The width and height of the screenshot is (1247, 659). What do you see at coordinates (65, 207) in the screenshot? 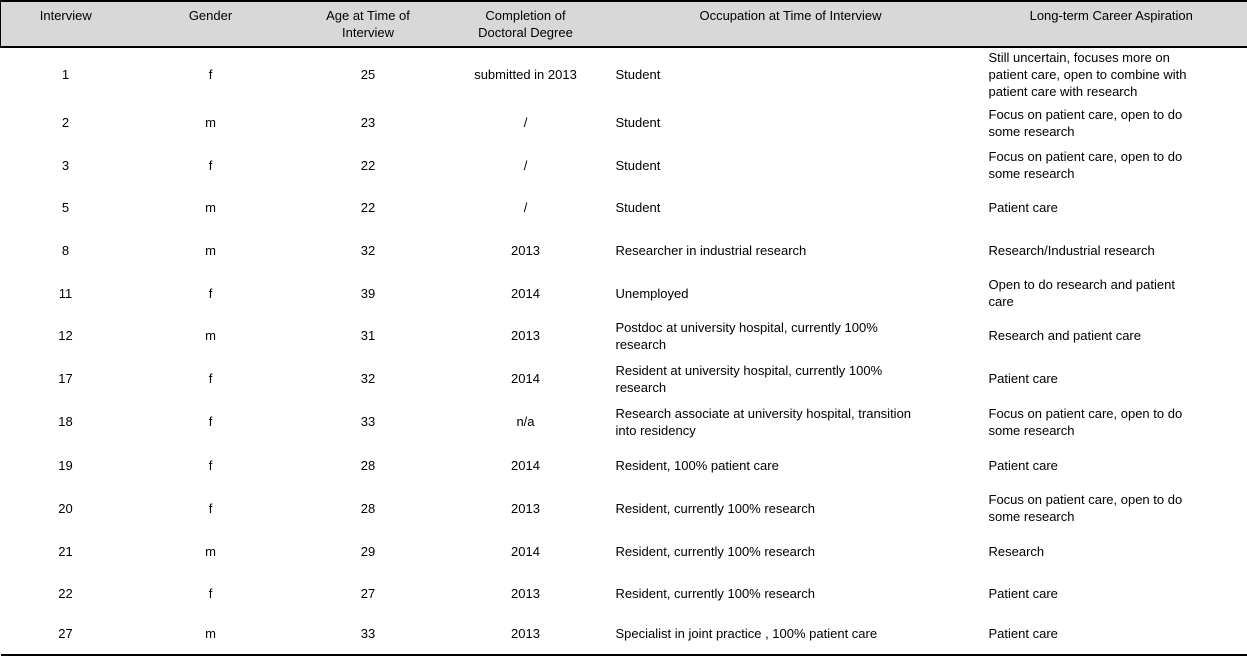
I see `cell-interview: 5` at bounding box center [65, 207].